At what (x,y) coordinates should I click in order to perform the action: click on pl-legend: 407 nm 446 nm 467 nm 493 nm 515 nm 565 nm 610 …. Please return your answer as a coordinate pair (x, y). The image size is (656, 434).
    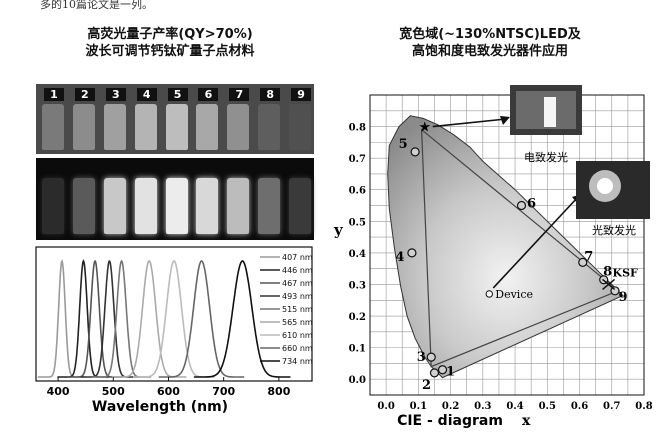
    Looking at the image, I should click on (286, 309).